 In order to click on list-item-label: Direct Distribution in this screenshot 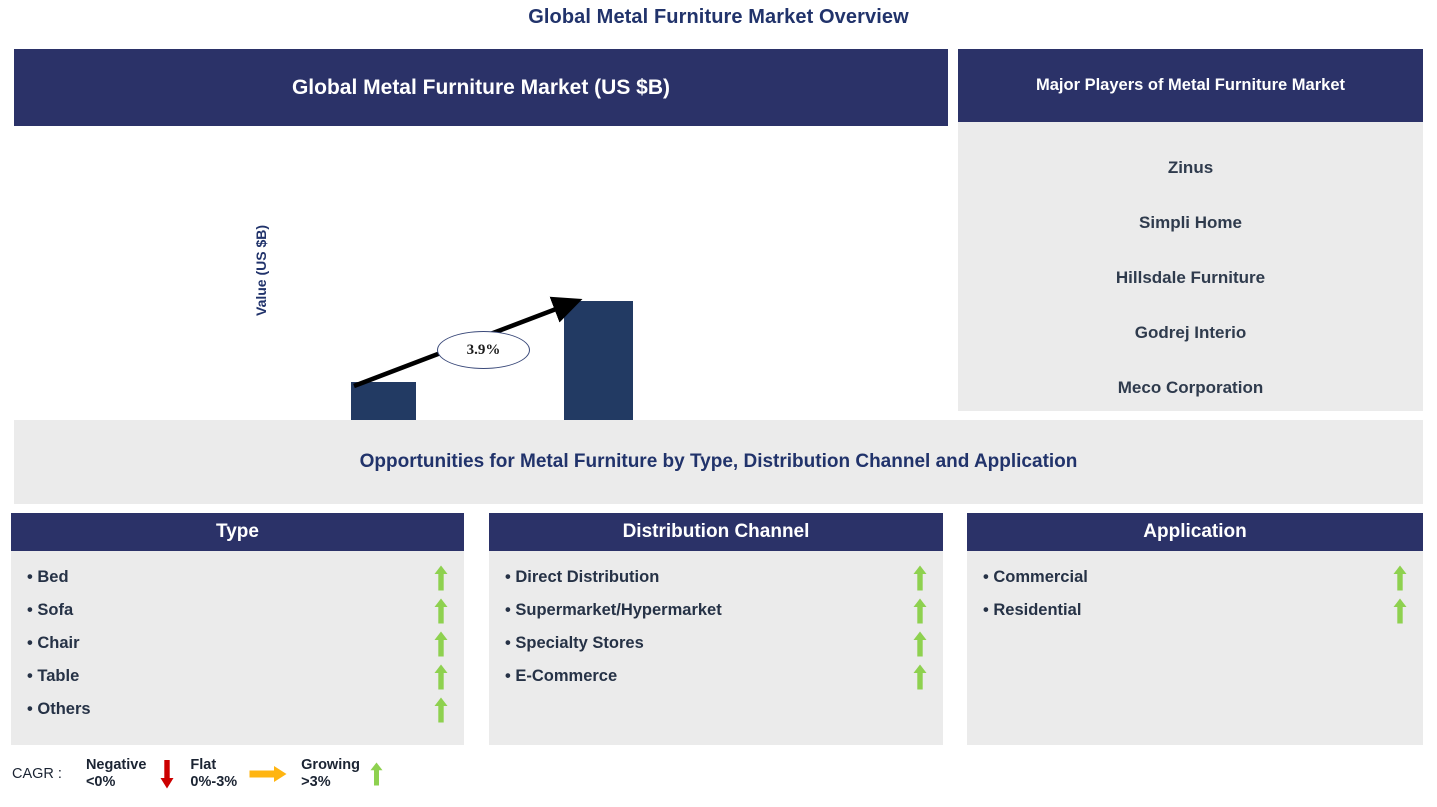, I will do `click(582, 577)`.